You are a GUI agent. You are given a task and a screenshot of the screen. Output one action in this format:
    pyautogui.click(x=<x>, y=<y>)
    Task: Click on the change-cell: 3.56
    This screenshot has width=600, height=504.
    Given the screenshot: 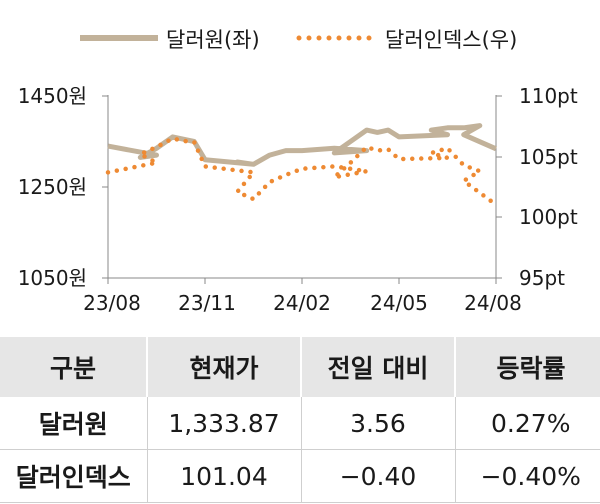 What is the action you would take?
    pyautogui.click(x=378, y=423)
    